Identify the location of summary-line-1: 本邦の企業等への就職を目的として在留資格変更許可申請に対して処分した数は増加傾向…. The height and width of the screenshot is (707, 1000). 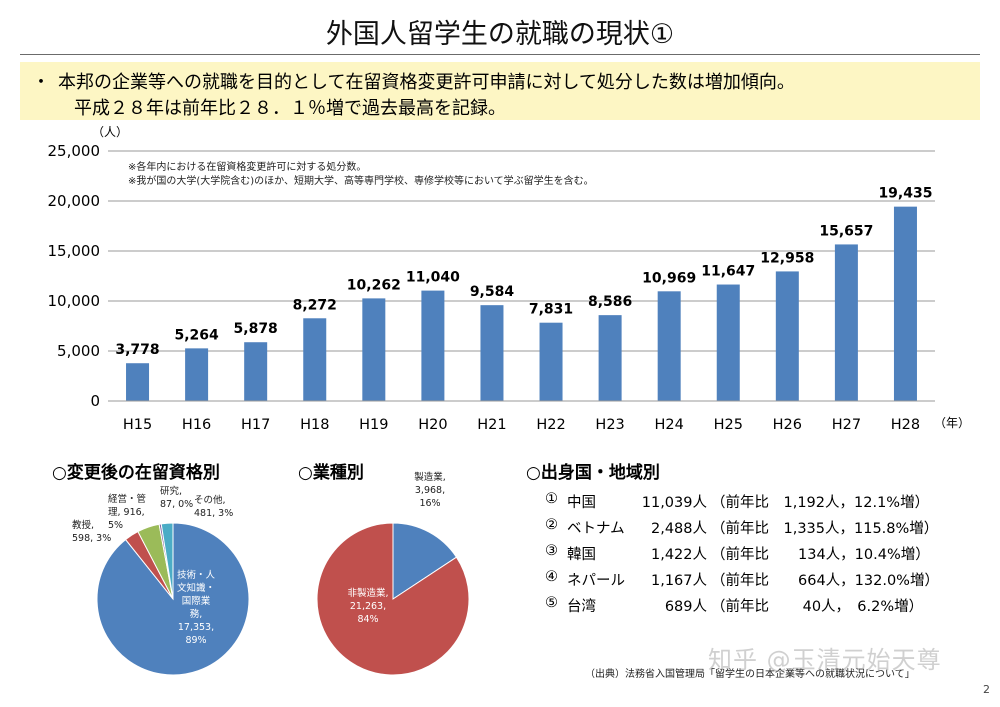
(426, 82).